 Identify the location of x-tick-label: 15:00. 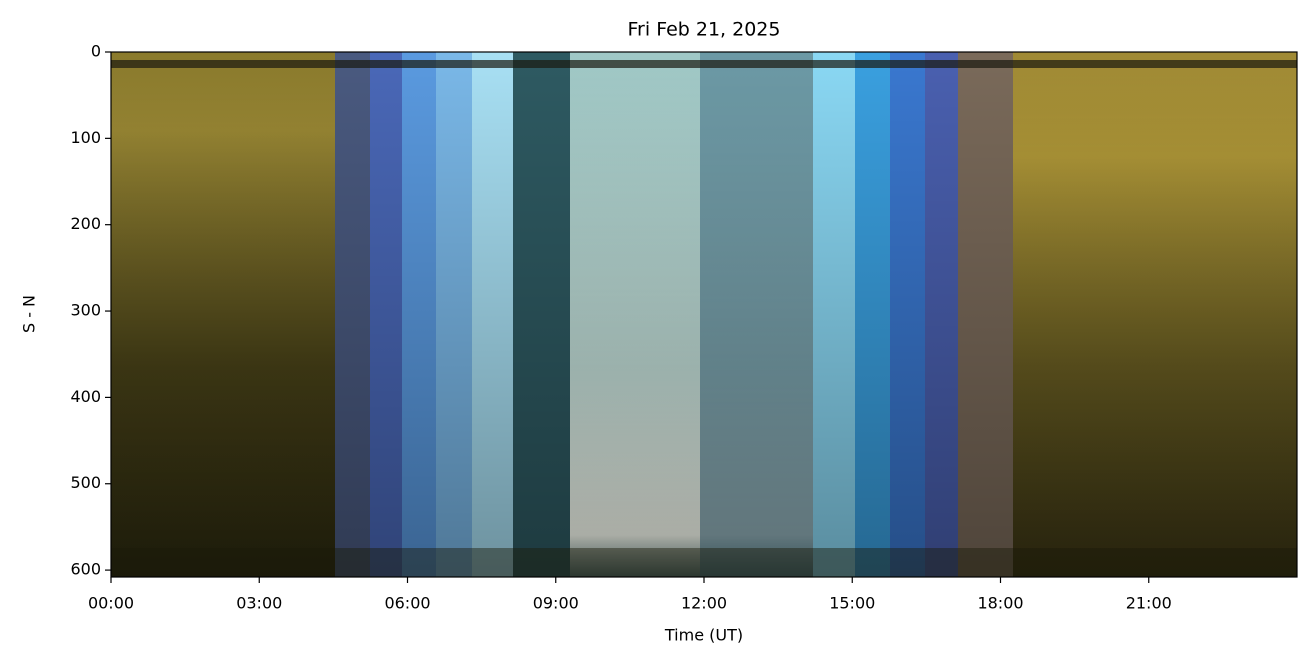
(852, 603).